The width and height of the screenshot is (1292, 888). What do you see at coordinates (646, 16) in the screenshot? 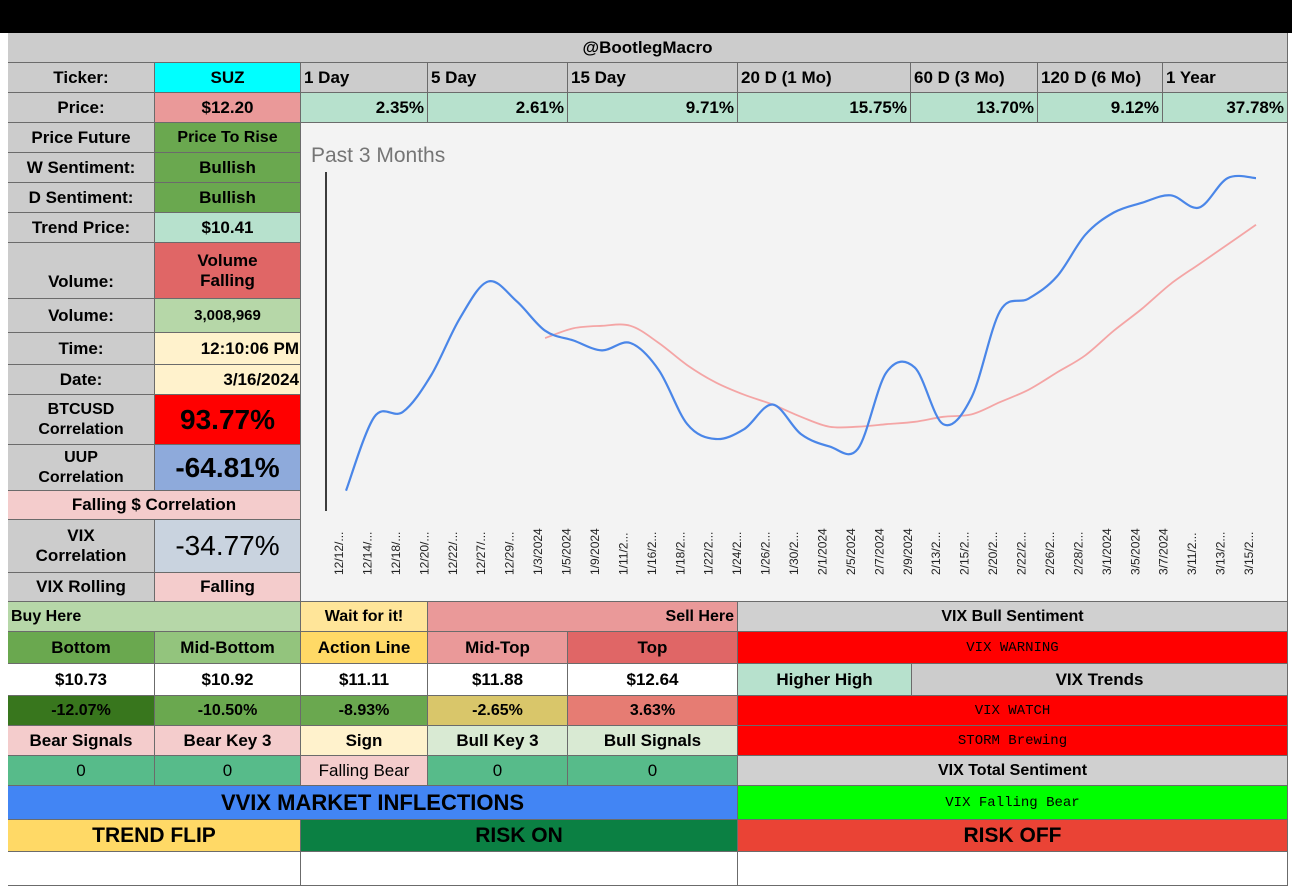
I see `window-top-bar` at bounding box center [646, 16].